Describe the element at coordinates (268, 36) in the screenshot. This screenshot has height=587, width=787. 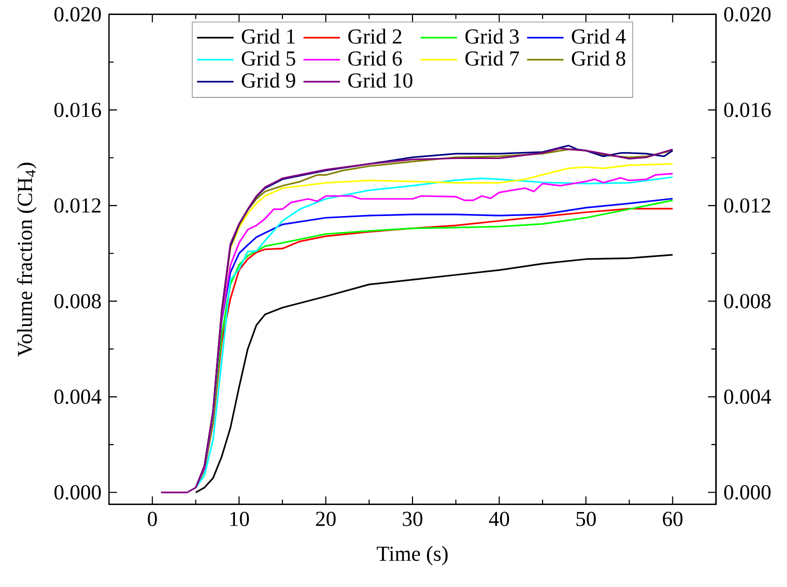
I see `legend-label: Grid 1` at that location.